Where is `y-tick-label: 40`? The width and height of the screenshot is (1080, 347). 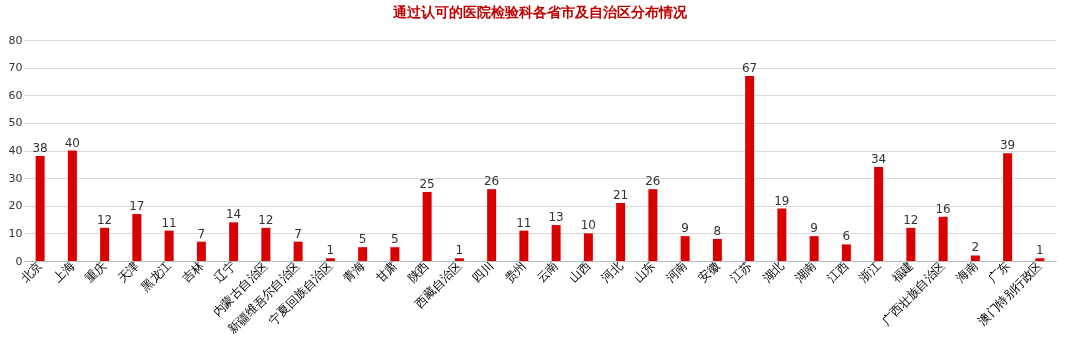 y-tick-label: 40 is located at coordinates (15, 150).